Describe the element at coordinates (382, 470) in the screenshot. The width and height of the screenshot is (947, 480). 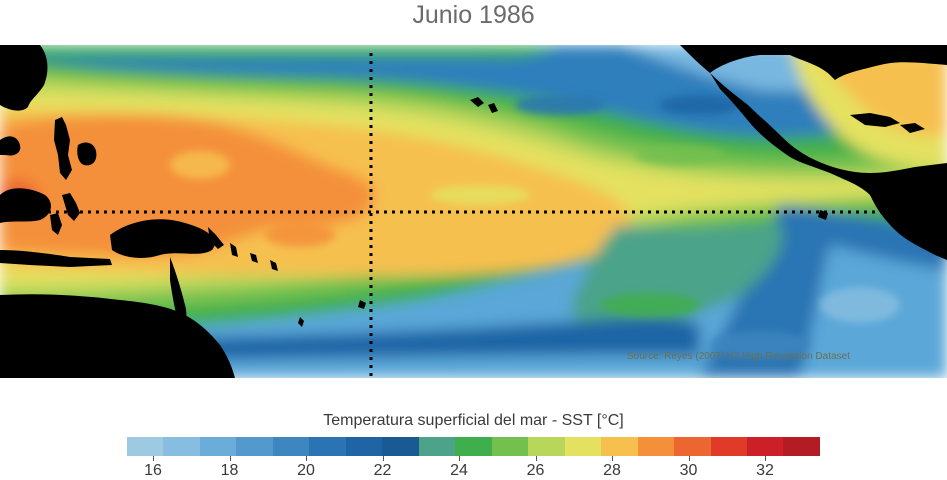
I see `colorbar-tick-label: 22` at that location.